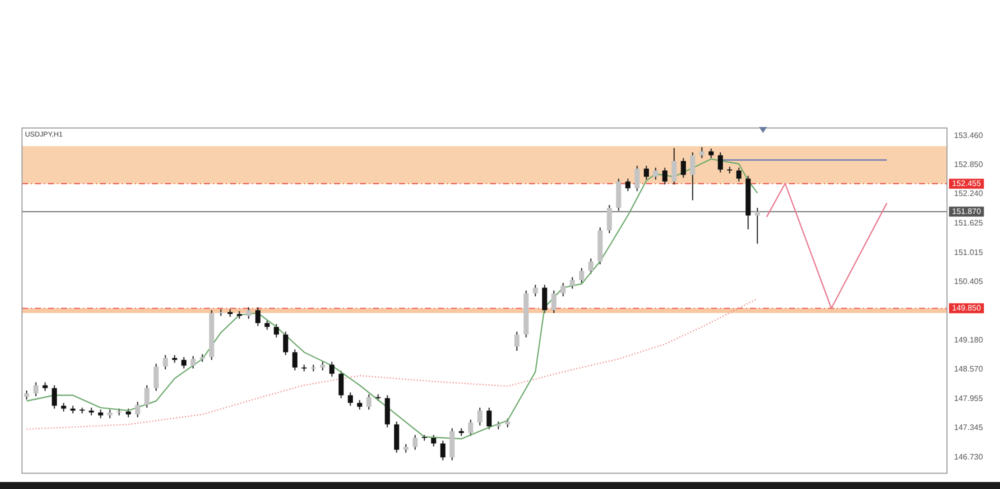 This screenshot has width=1000, height=489. I want to click on y-tick-label: 151.625, so click(969, 223).